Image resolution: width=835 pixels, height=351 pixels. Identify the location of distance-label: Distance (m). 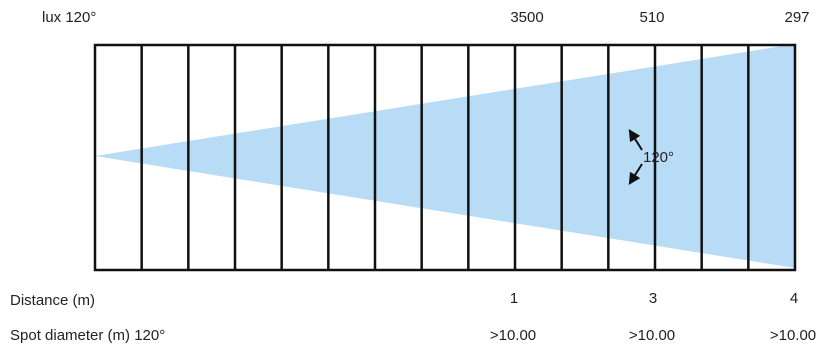
(52, 300).